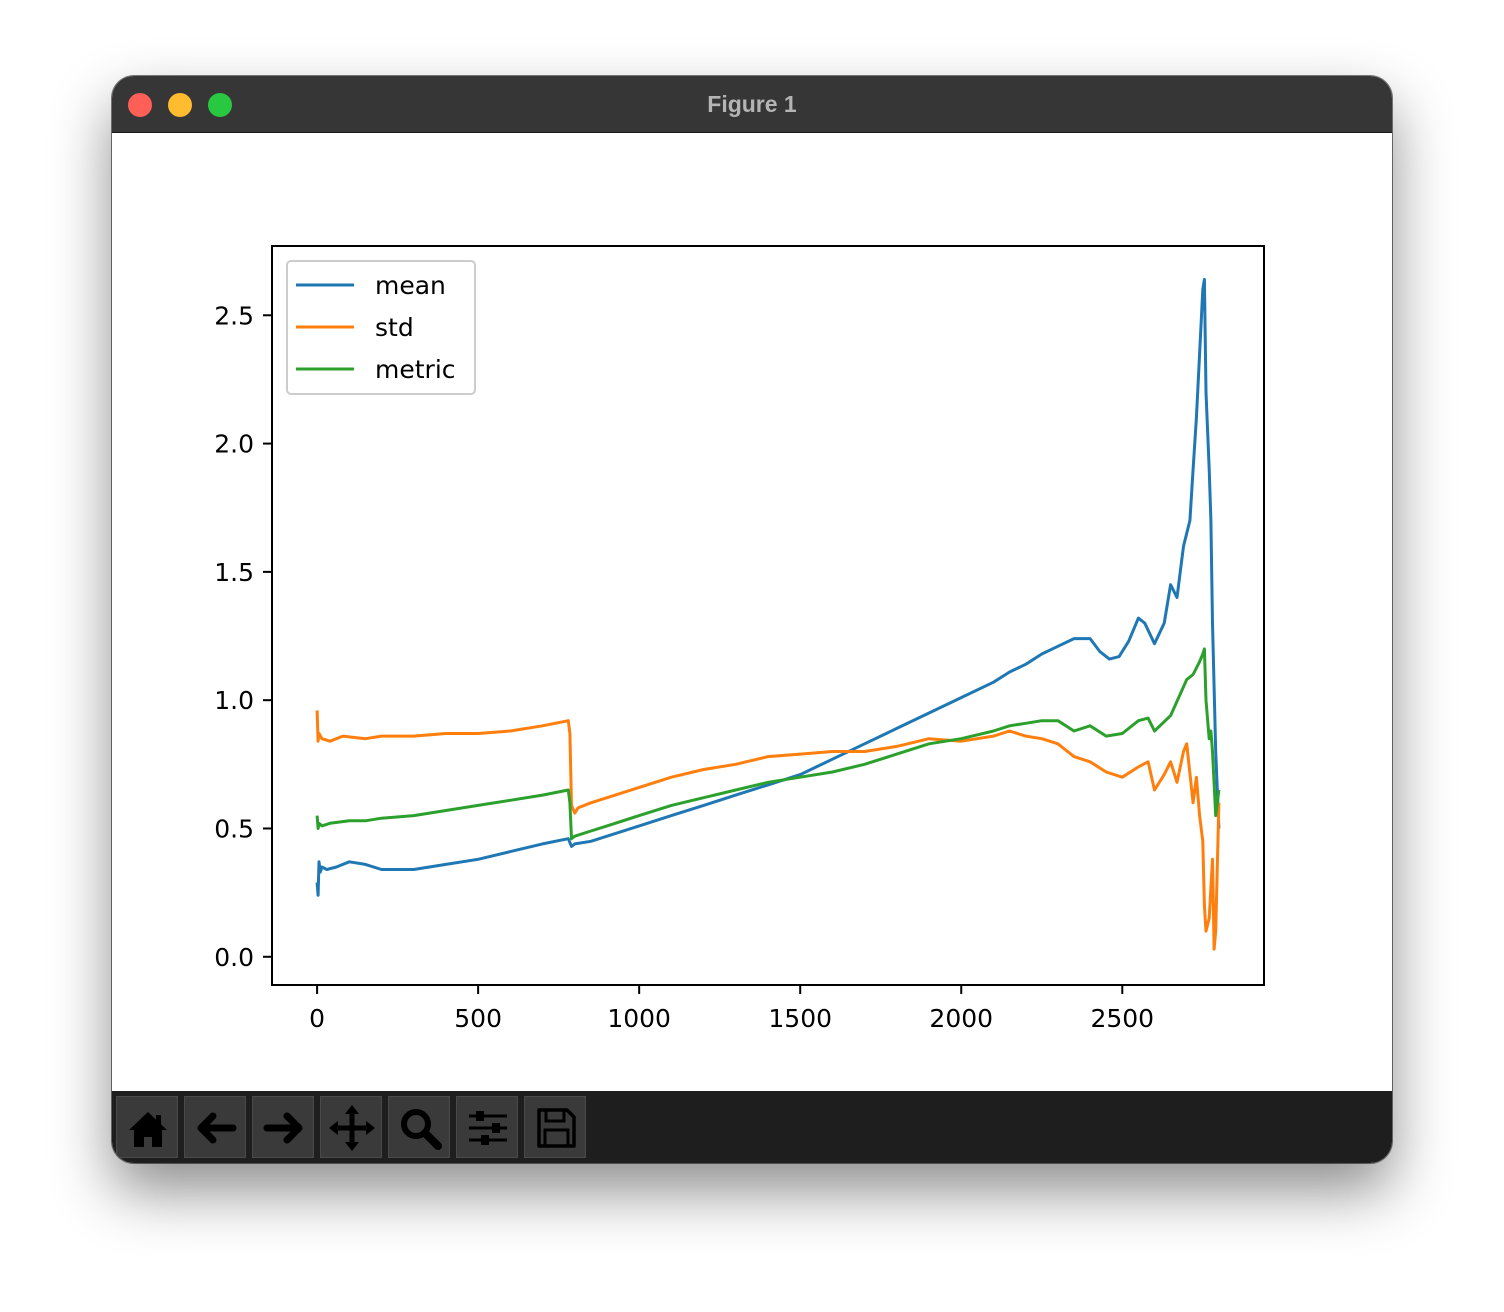  I want to click on home-button, so click(147, 1127).